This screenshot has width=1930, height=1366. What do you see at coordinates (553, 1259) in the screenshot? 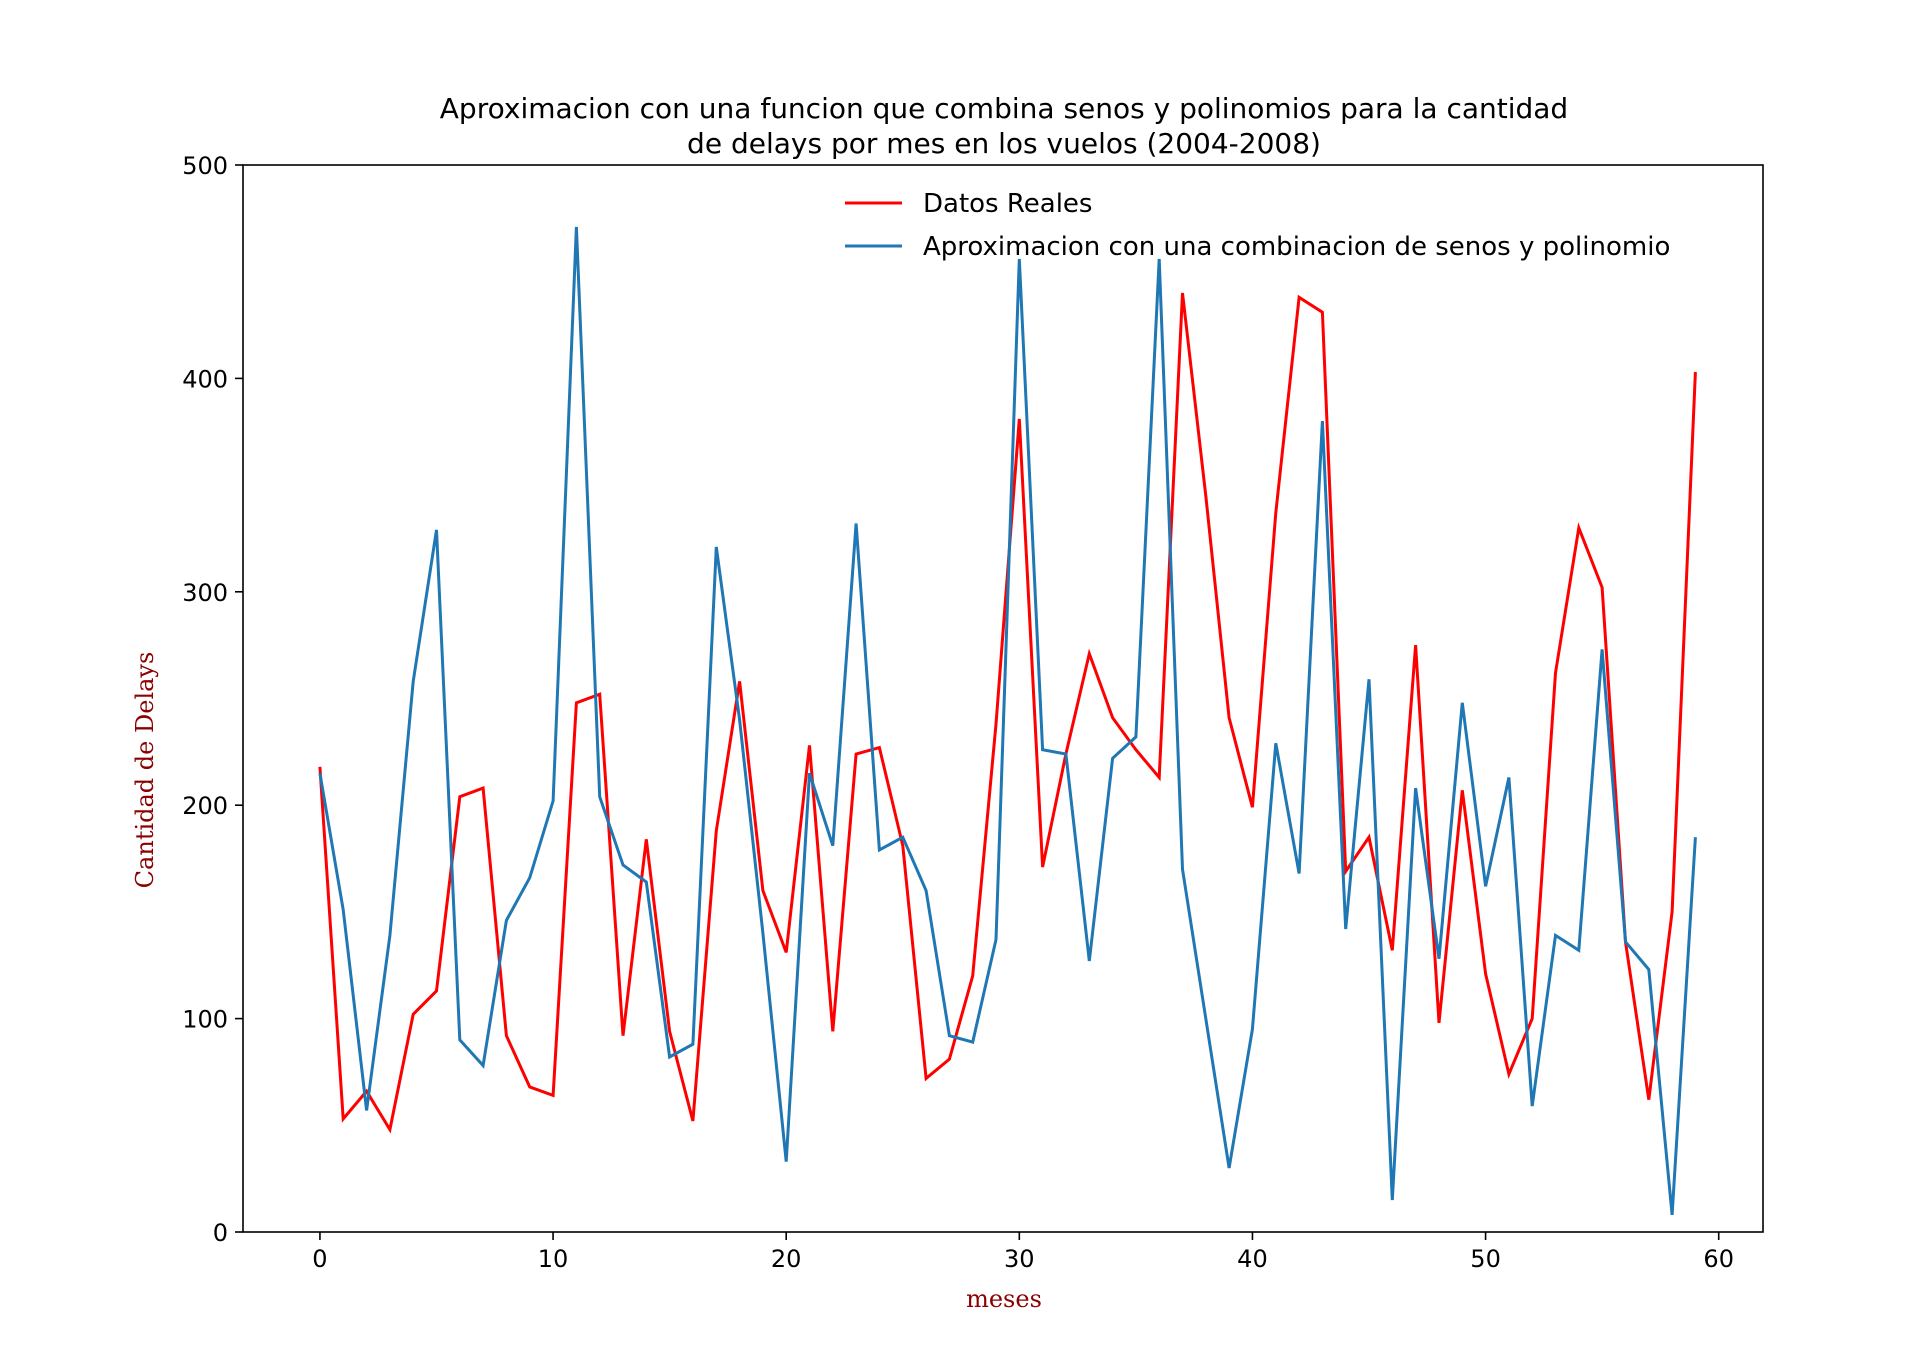
I see `x-tick-label: 10` at bounding box center [553, 1259].